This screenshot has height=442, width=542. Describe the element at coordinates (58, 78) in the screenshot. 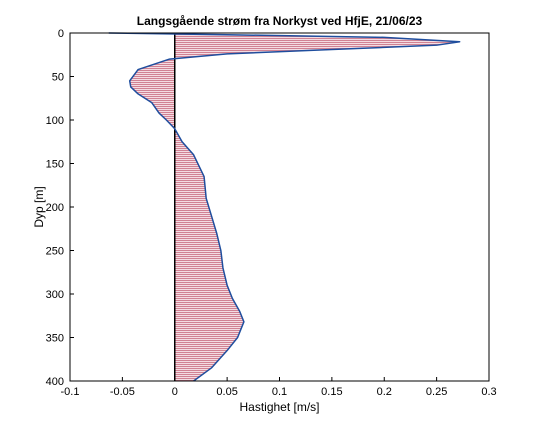

I see `y-tick-label: 50` at that location.